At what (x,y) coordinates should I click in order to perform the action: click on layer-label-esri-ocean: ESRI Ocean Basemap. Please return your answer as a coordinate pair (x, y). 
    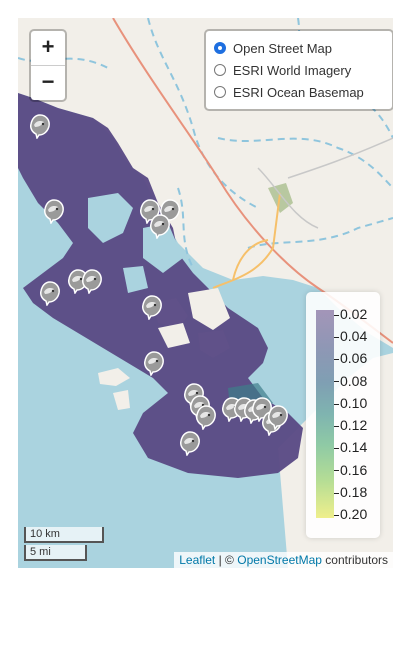
    Looking at the image, I should click on (298, 92).